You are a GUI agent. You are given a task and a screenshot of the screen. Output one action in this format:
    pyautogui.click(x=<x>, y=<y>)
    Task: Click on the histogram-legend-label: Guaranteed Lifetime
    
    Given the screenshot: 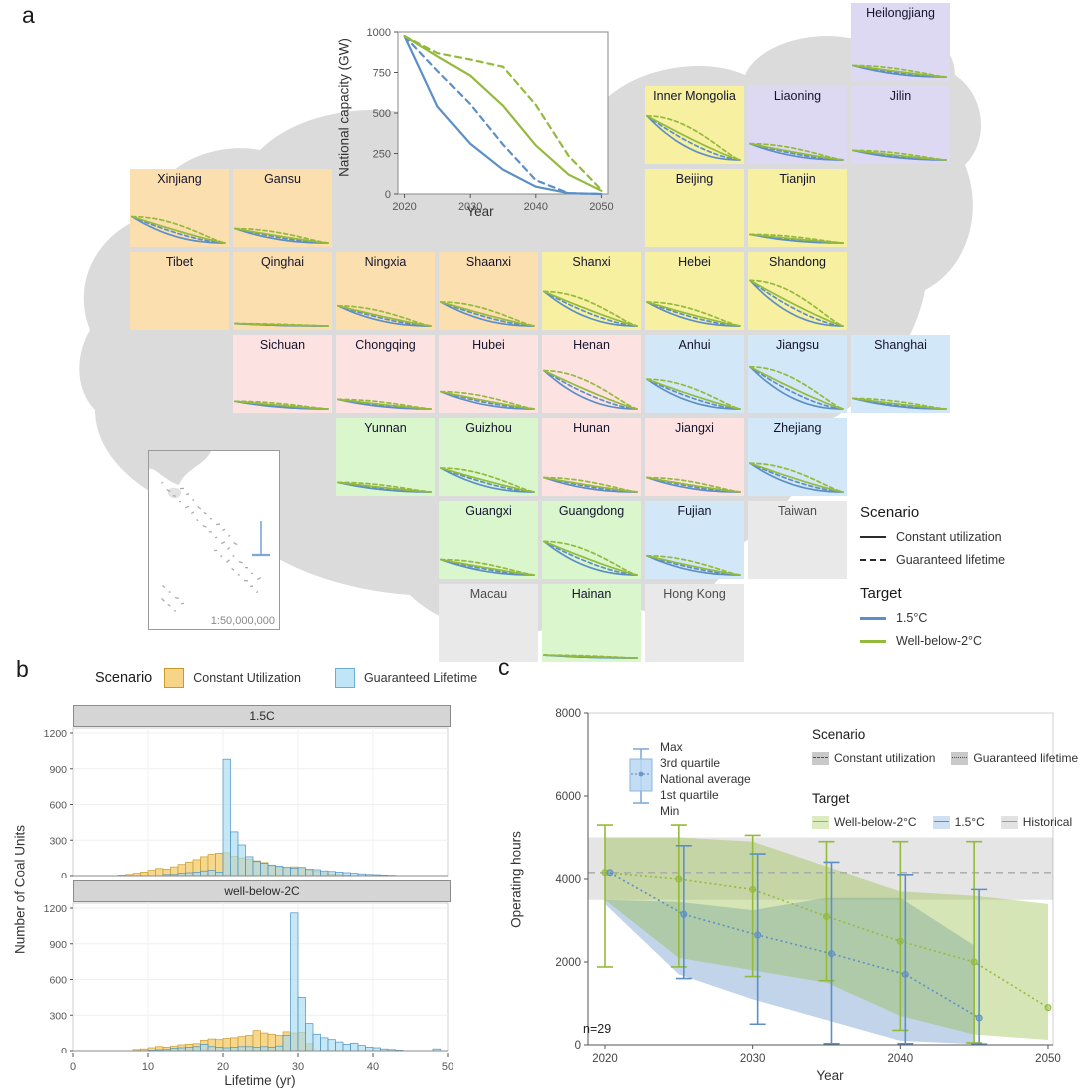 What is the action you would take?
    pyautogui.click(x=420, y=678)
    